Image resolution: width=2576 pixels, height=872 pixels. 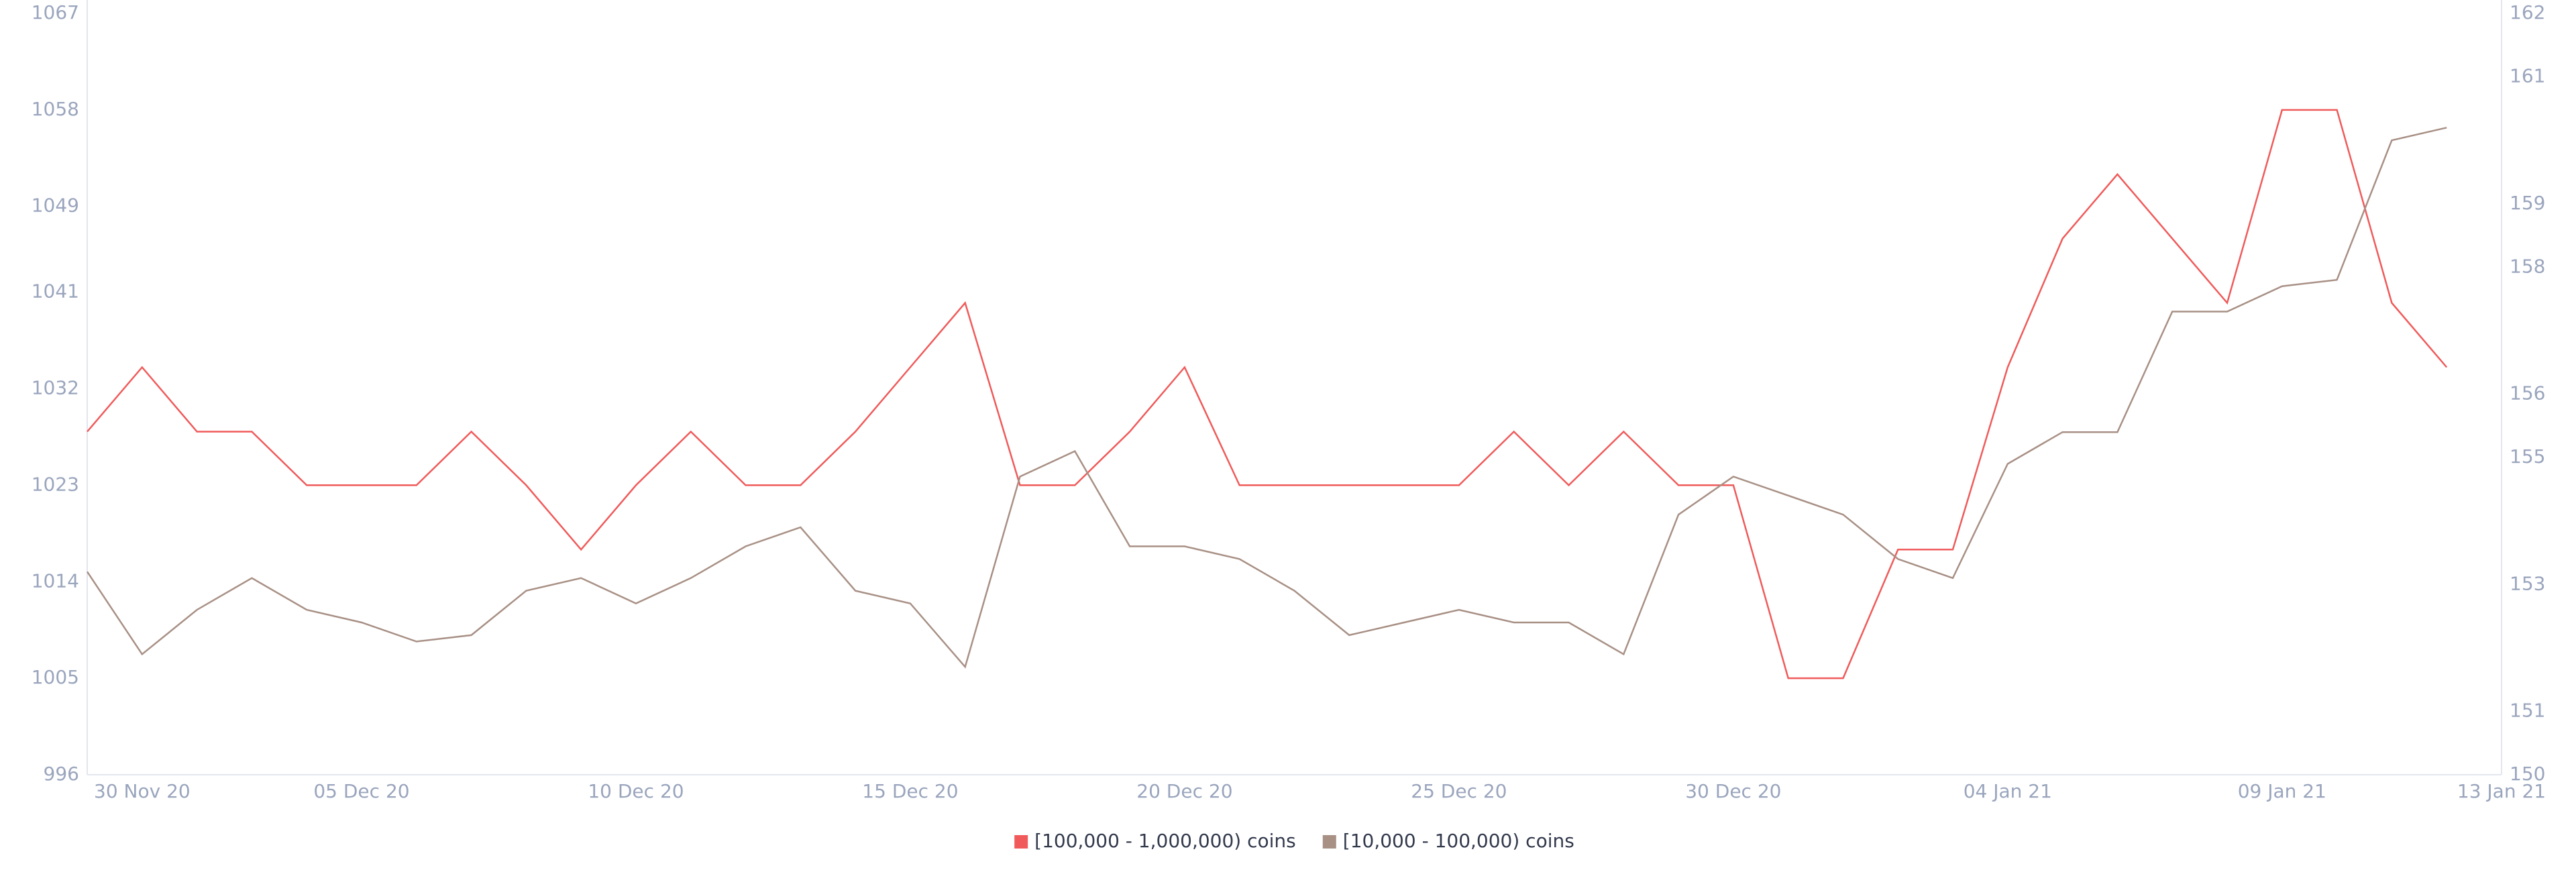 What do you see at coordinates (55, 484) in the screenshot?
I see `y-tick-label: 1023` at bounding box center [55, 484].